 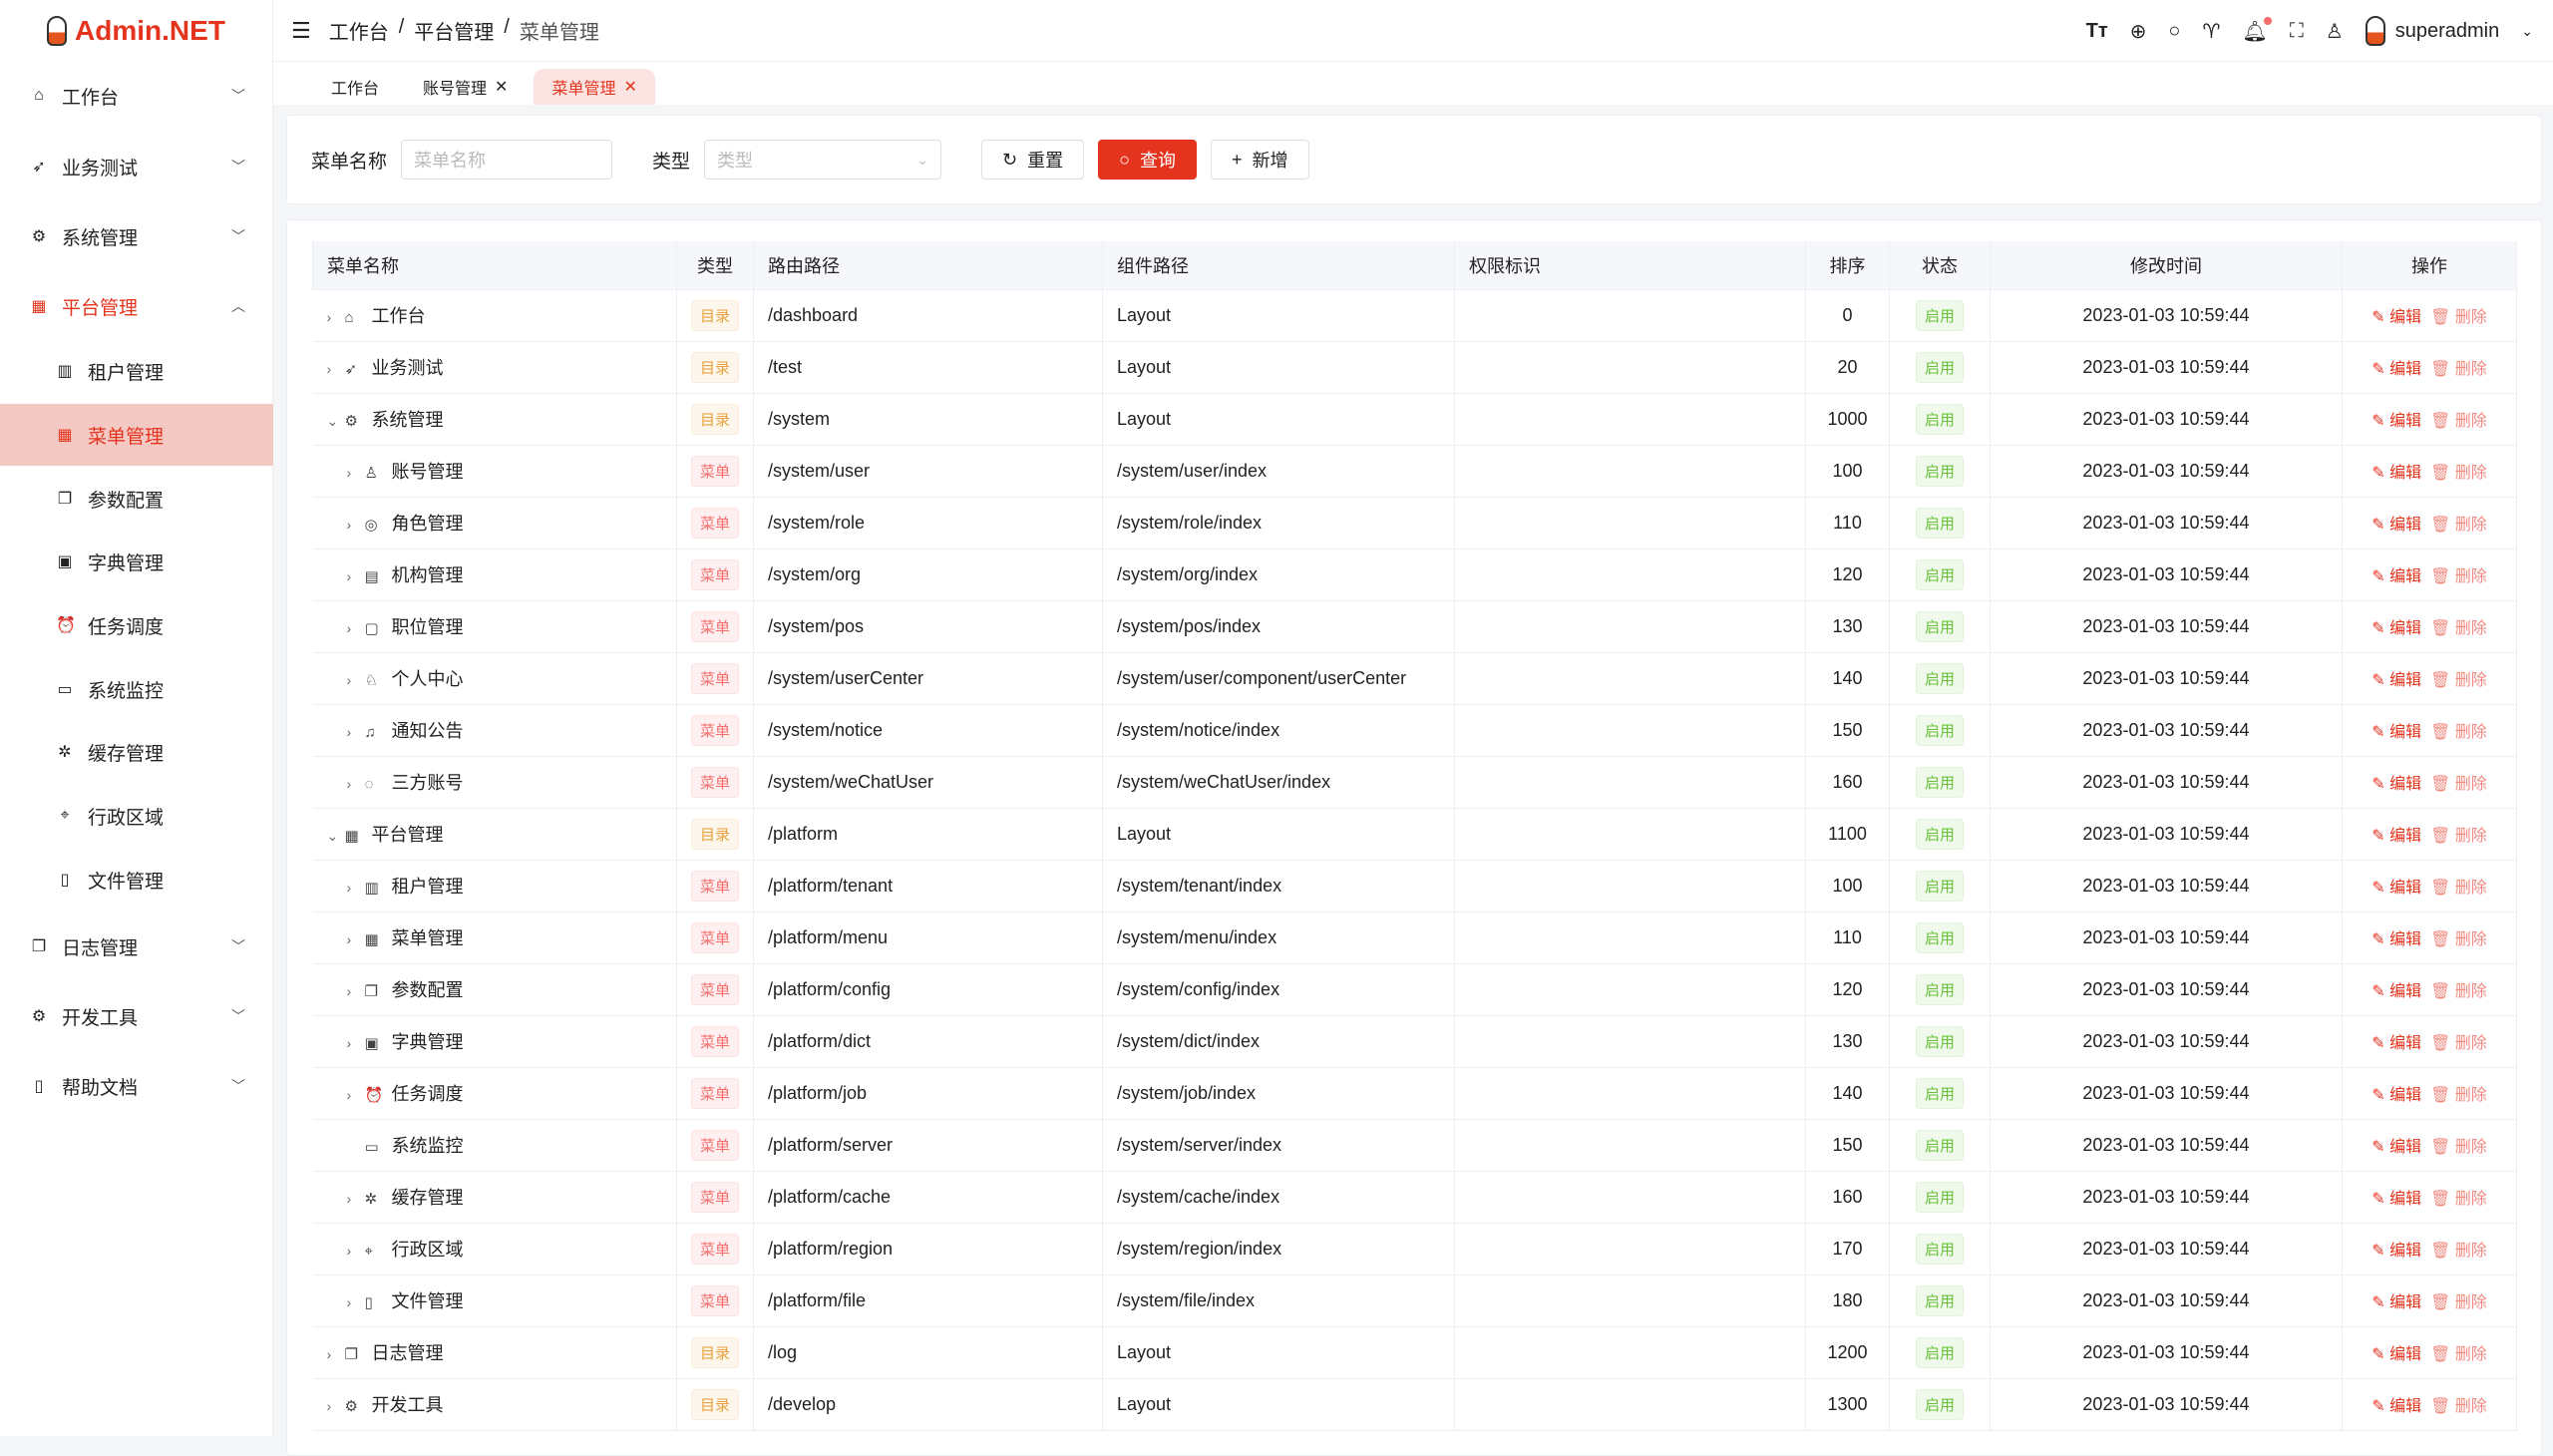 What do you see at coordinates (466, 88) in the screenshot?
I see `tab-account: 账号管理 ✕` at bounding box center [466, 88].